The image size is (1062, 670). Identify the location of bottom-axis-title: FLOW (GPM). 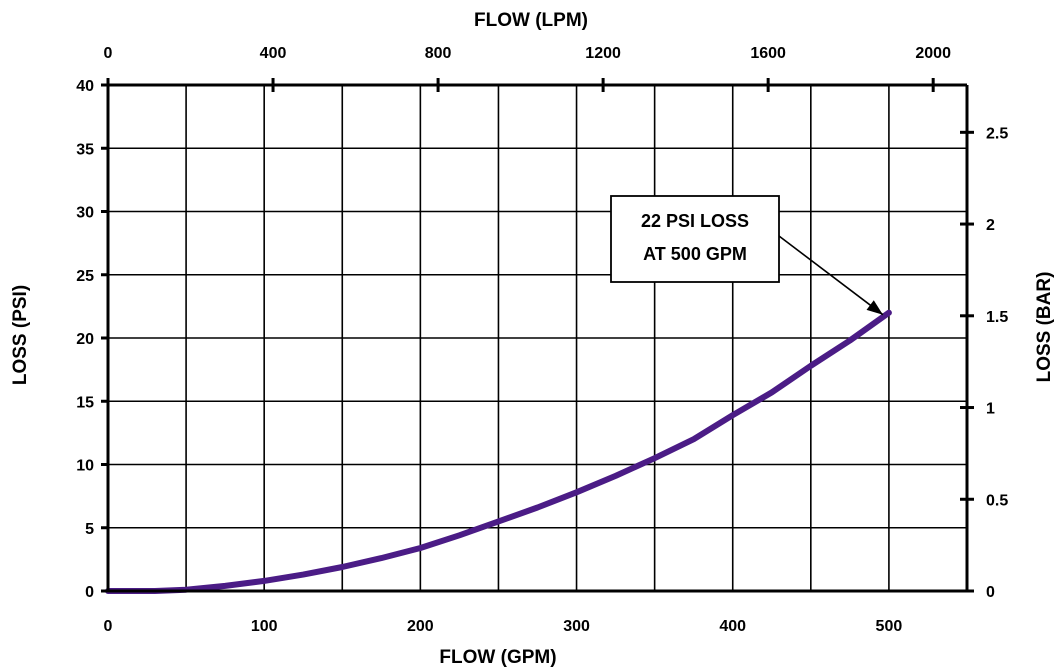
(497, 657).